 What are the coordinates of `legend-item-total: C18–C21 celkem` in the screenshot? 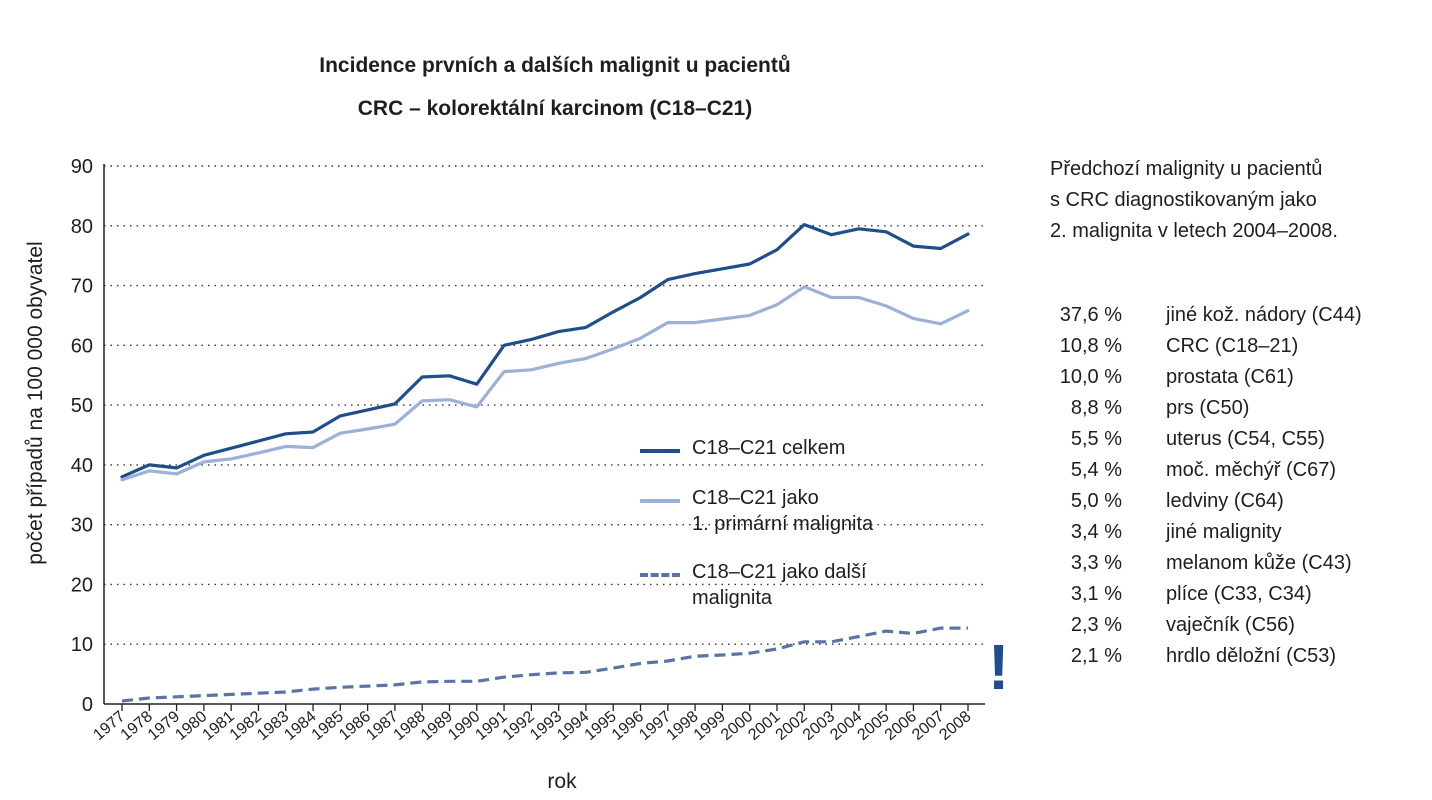 It's located at (742, 448).